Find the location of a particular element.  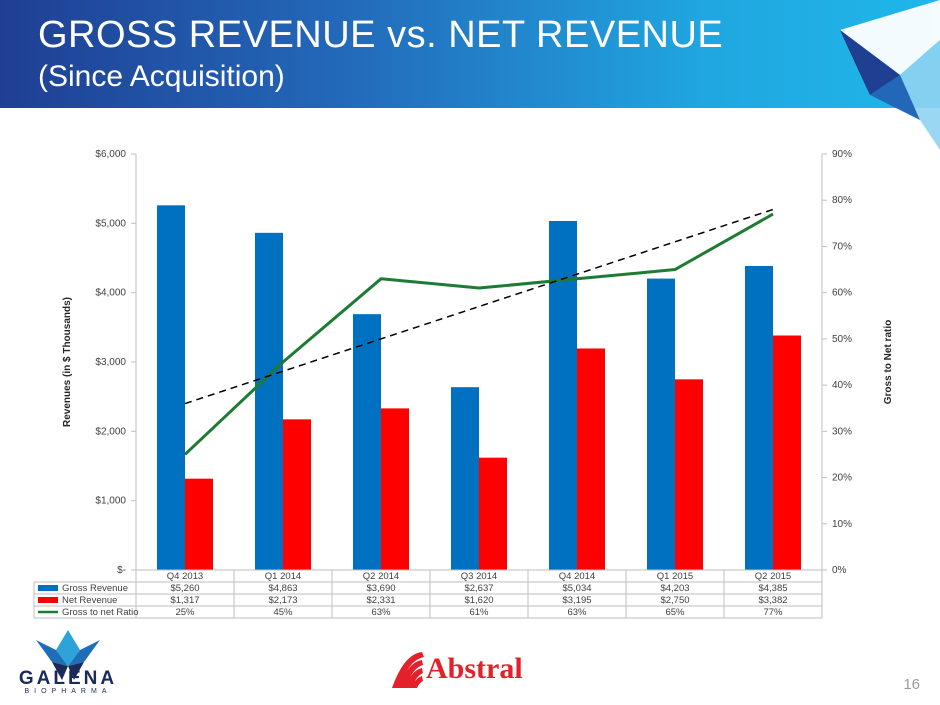

data-label: 25% is located at coordinates (185, 612).